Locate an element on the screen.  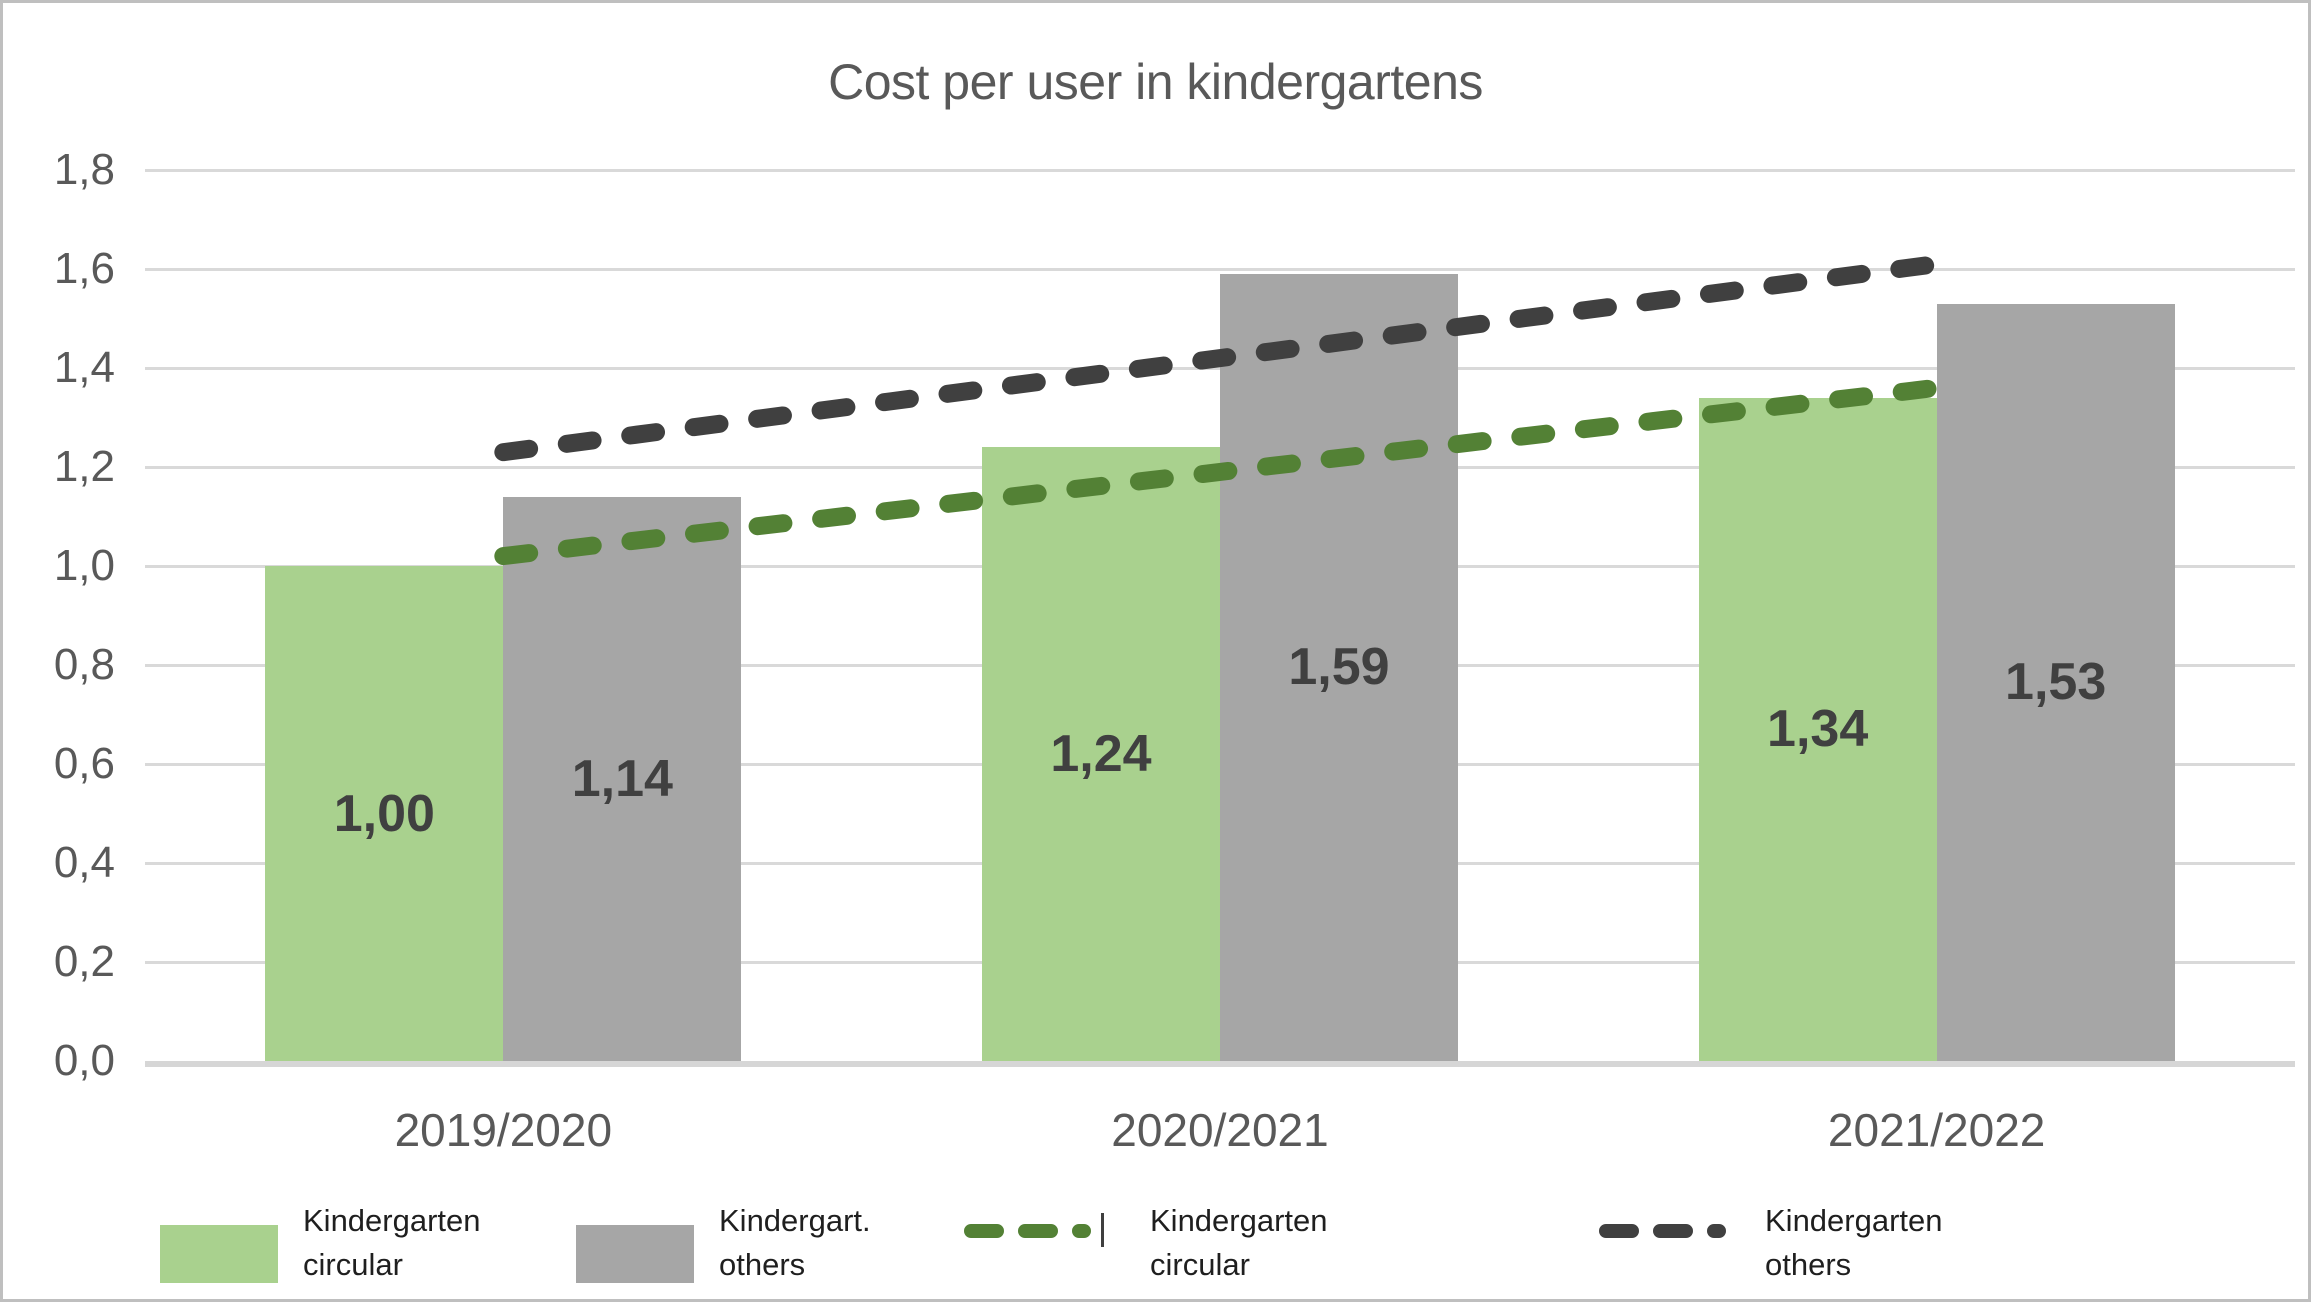
y-tick-label: 1,0 is located at coordinates (84, 565).